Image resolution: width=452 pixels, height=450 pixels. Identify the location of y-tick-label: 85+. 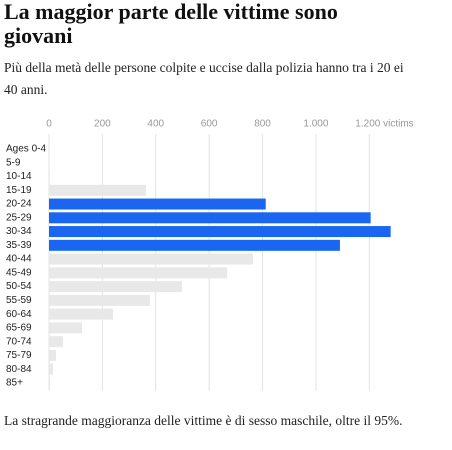
(14, 383).